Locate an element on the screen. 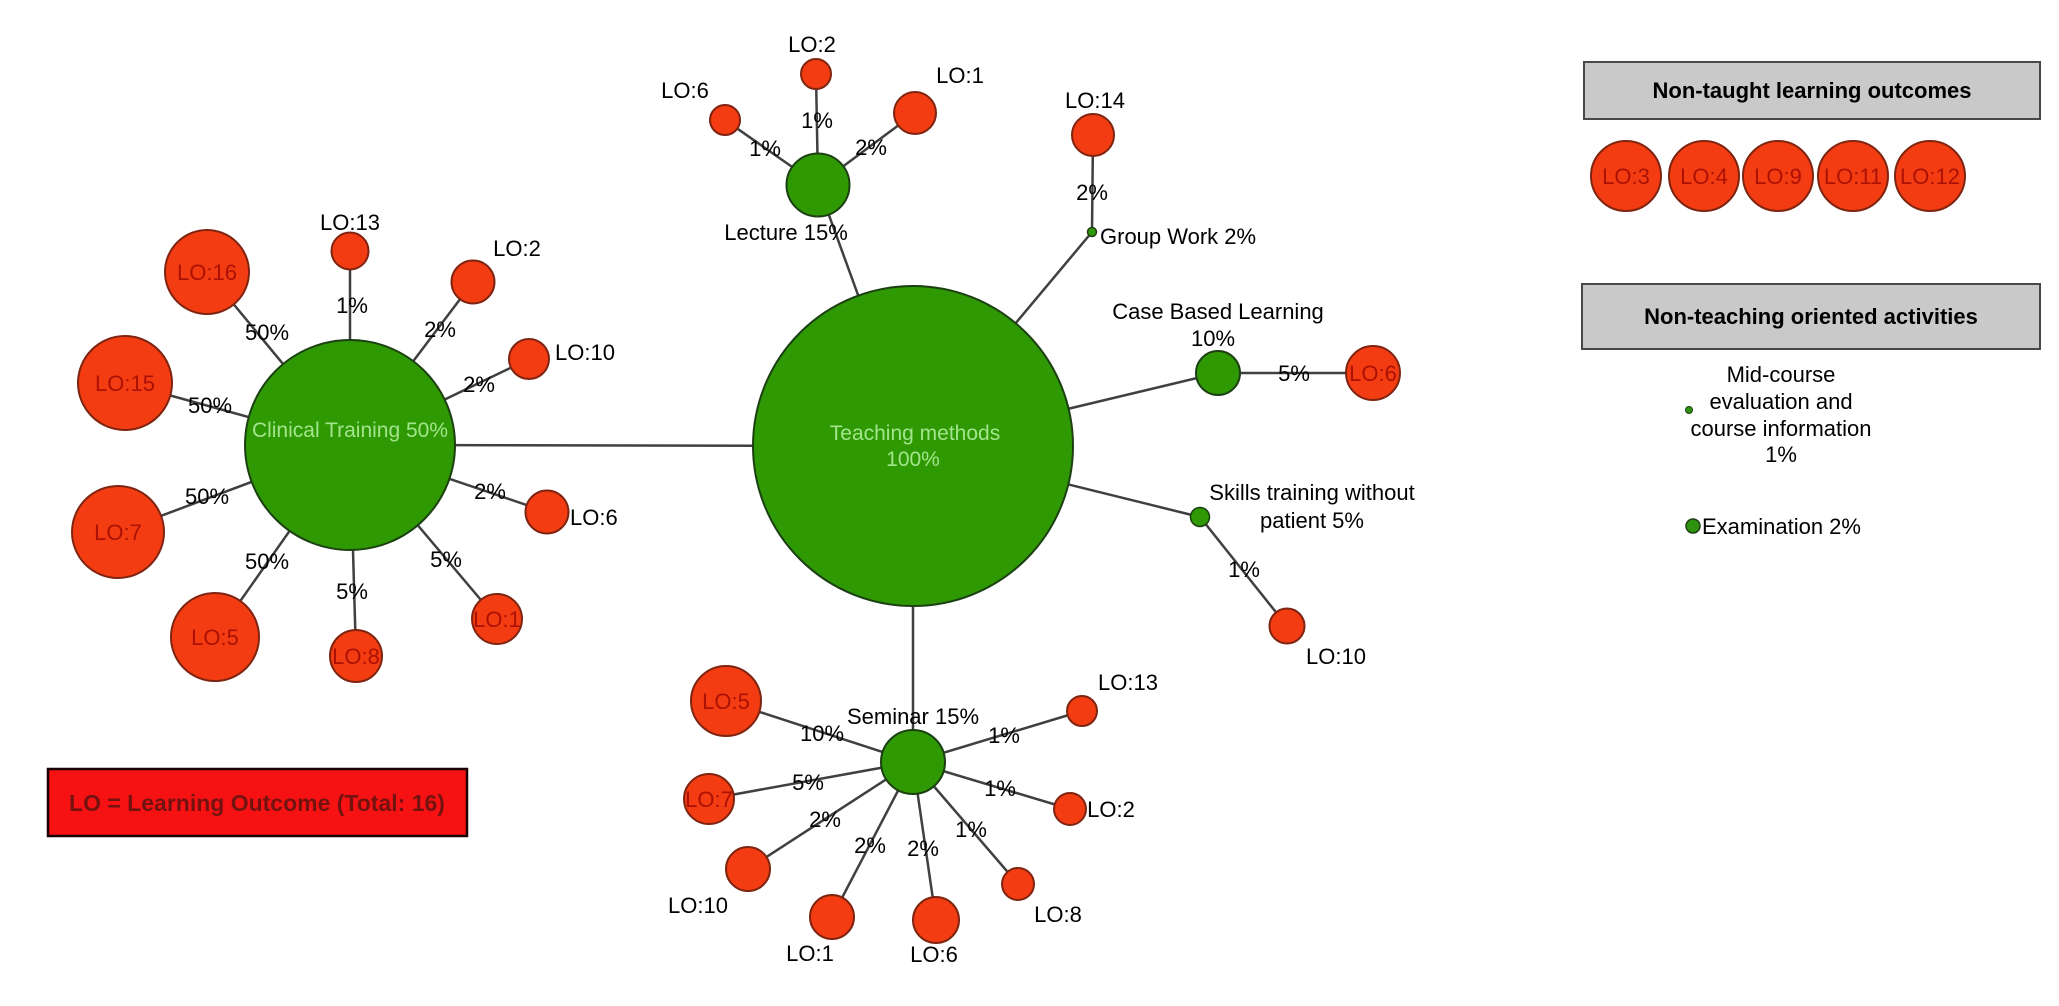  svg-text: 100% is located at coordinates (913, 459).